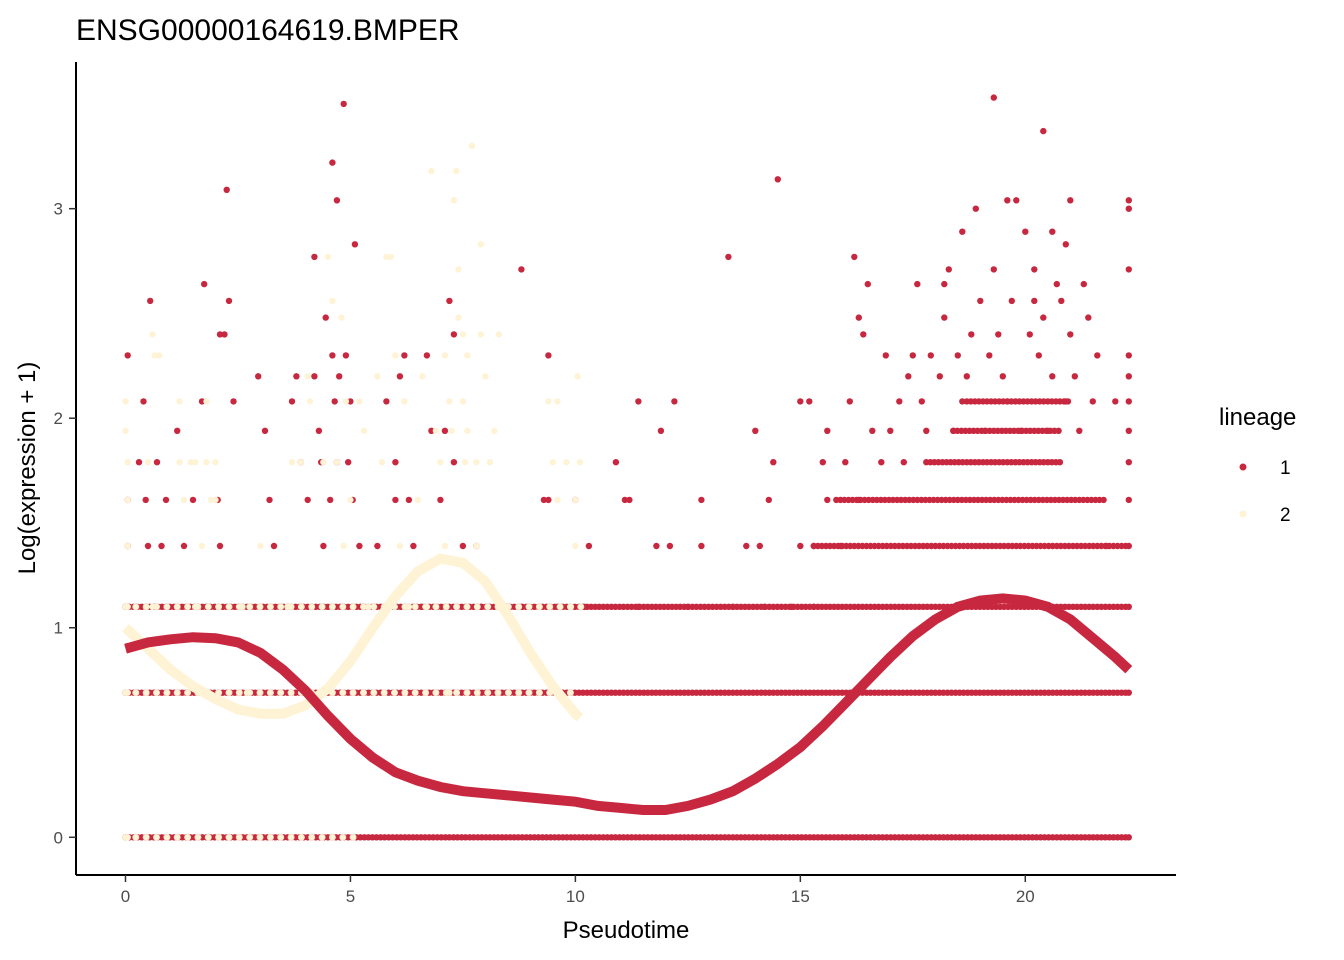 The image size is (1344, 960). I want to click on legend: lineage 1 2, so click(1257, 465).